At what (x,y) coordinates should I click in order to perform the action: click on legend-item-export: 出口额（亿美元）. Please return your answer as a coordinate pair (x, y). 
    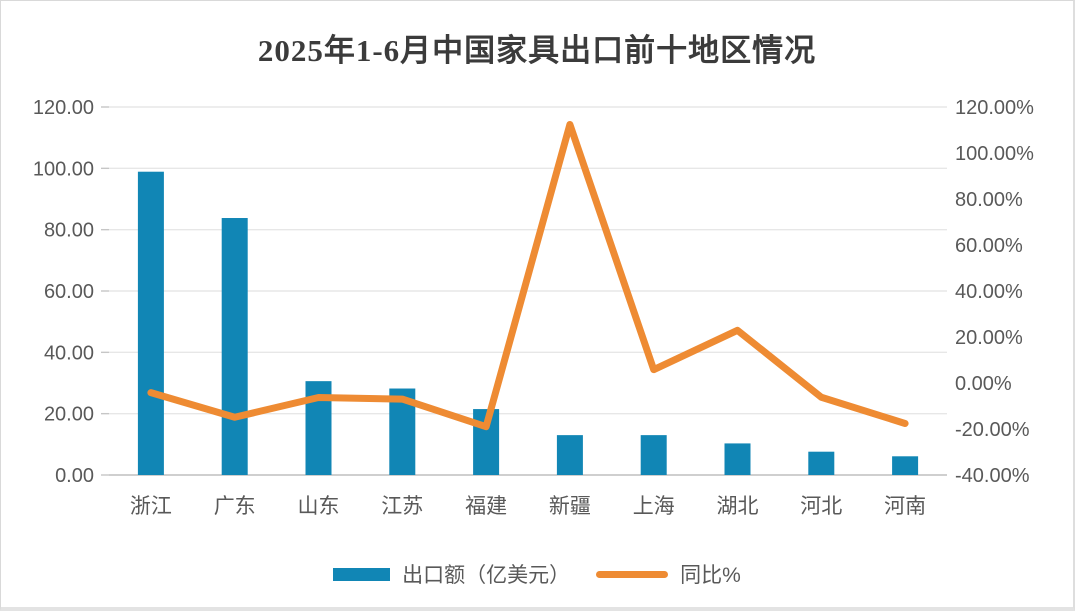
    Looking at the image, I should click on (451, 574).